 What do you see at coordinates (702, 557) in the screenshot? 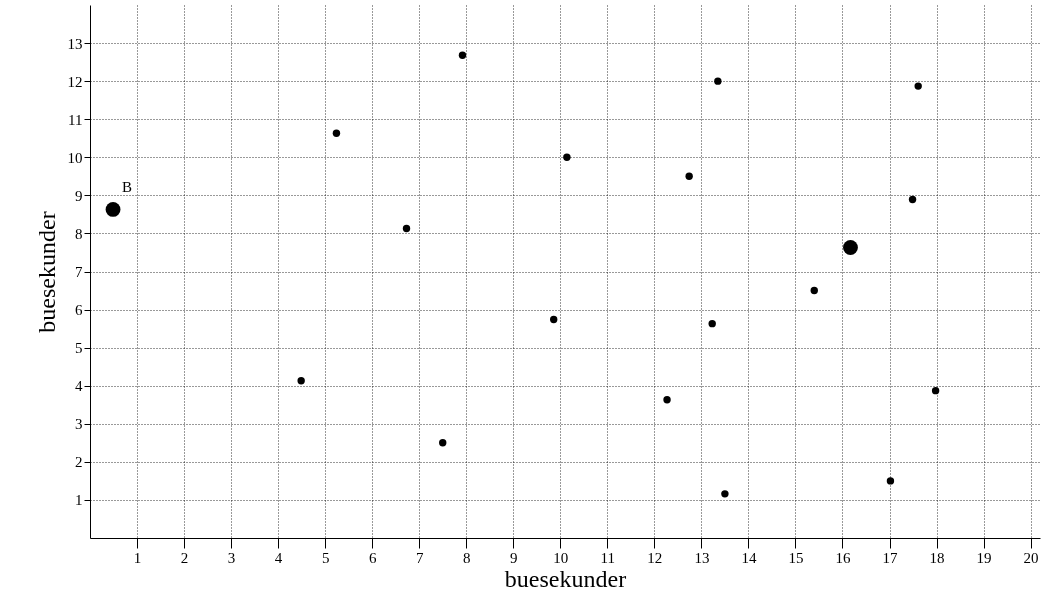
I see `x-tick-label: 13` at bounding box center [702, 557].